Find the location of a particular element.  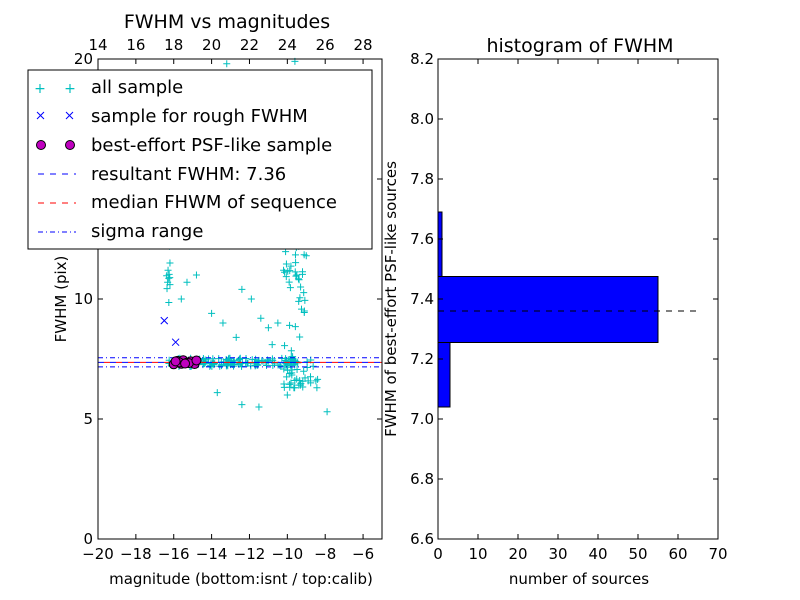

top-tick-label: 20 is located at coordinates (211, 45).